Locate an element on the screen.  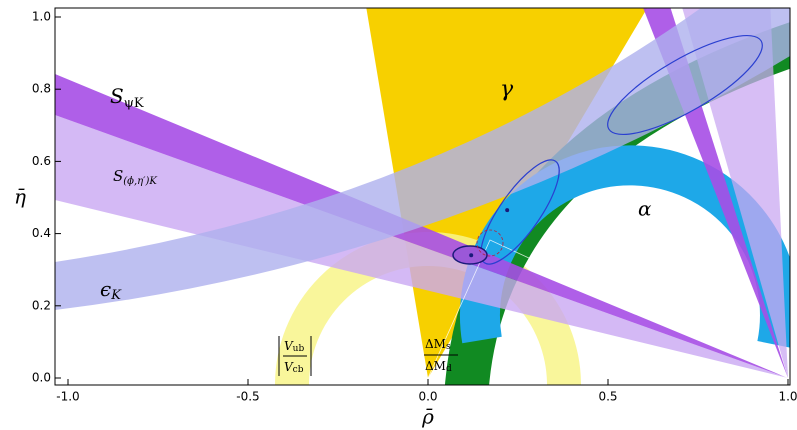
fraction-den: ΔMd is located at coordinates (438, 366).